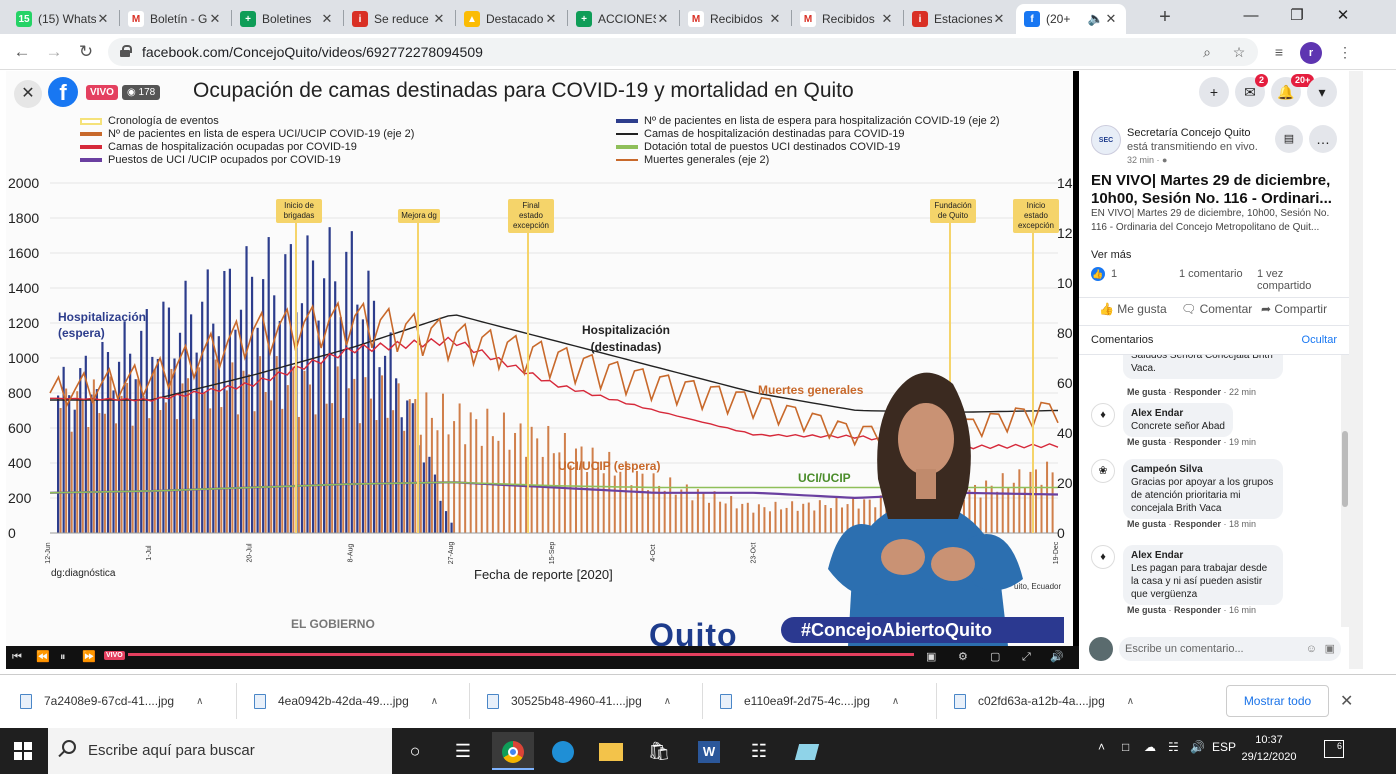 This screenshot has width=1396, height=774. What do you see at coordinates (1103, 557) in the screenshot?
I see `commenter-avatar: ♦` at bounding box center [1103, 557].